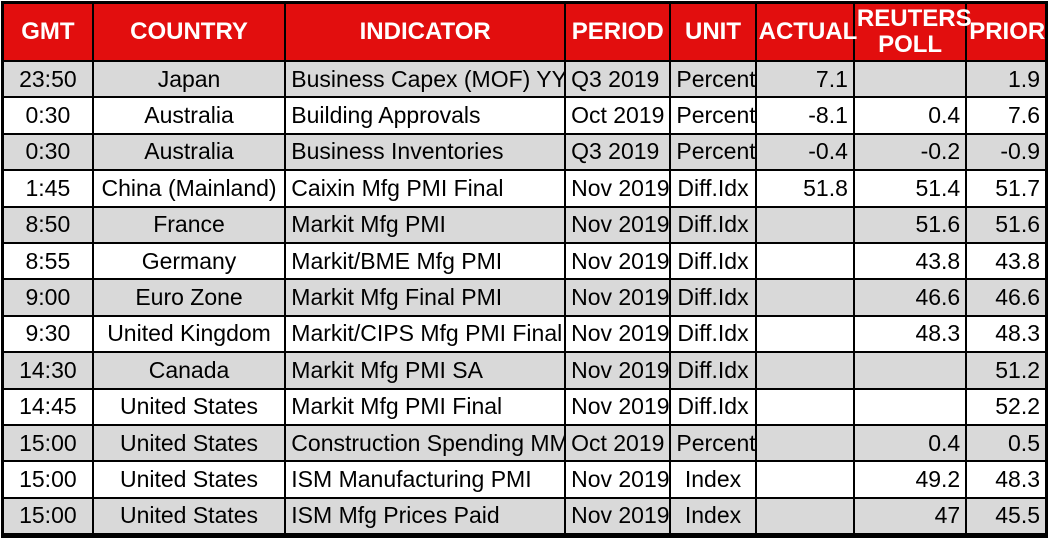  What do you see at coordinates (1006, 31) in the screenshot?
I see `header-prior: PRIOR` at bounding box center [1006, 31].